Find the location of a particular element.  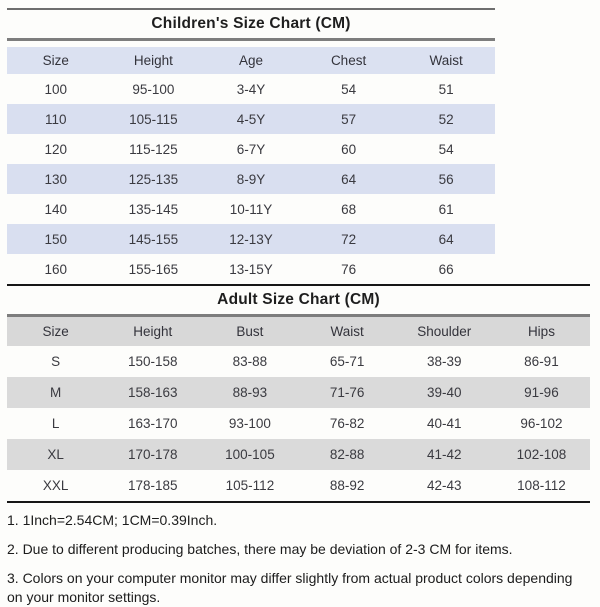

table-row: S 150-158 83-88 65-71 38-39 86-91 is located at coordinates (298, 361).